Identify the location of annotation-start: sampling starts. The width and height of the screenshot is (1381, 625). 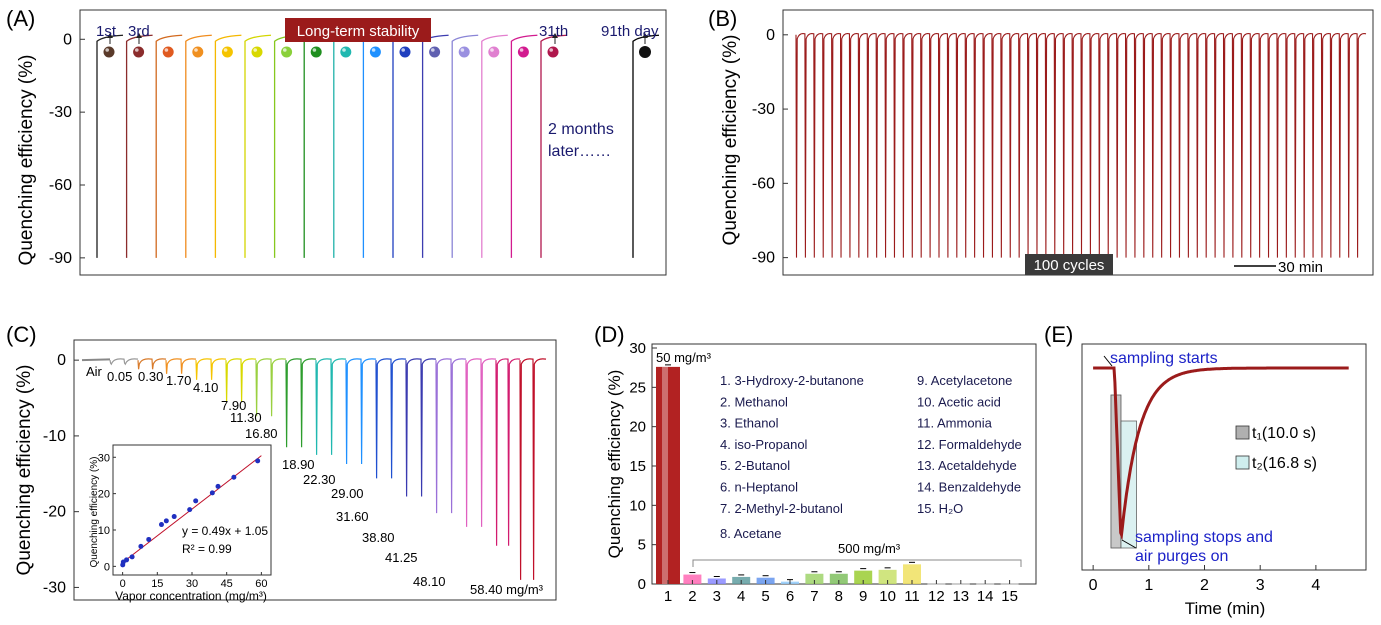
(1164, 358).